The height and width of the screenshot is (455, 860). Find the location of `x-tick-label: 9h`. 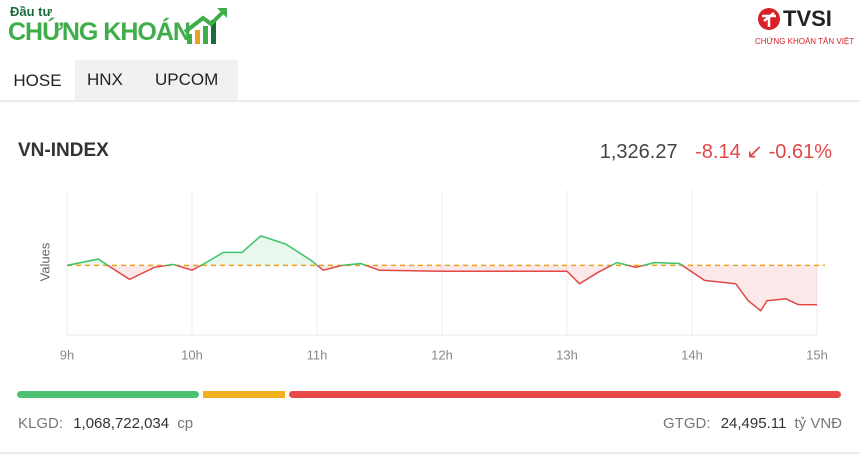

x-tick-label: 9h is located at coordinates (67, 354).